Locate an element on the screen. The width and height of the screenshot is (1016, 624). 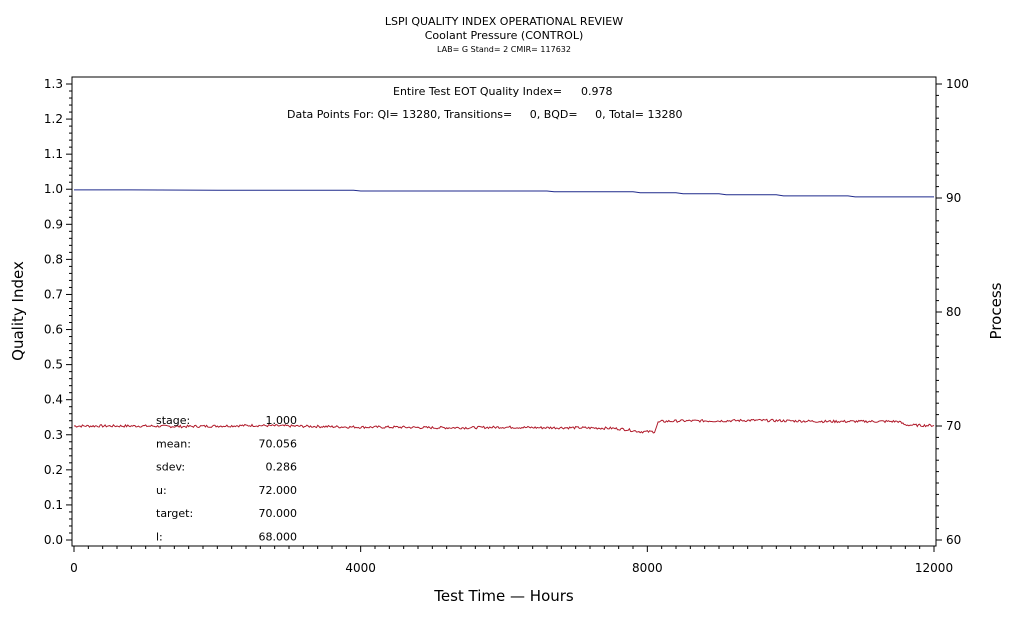
y-tick-label: 0.0 is located at coordinates (53, 540).